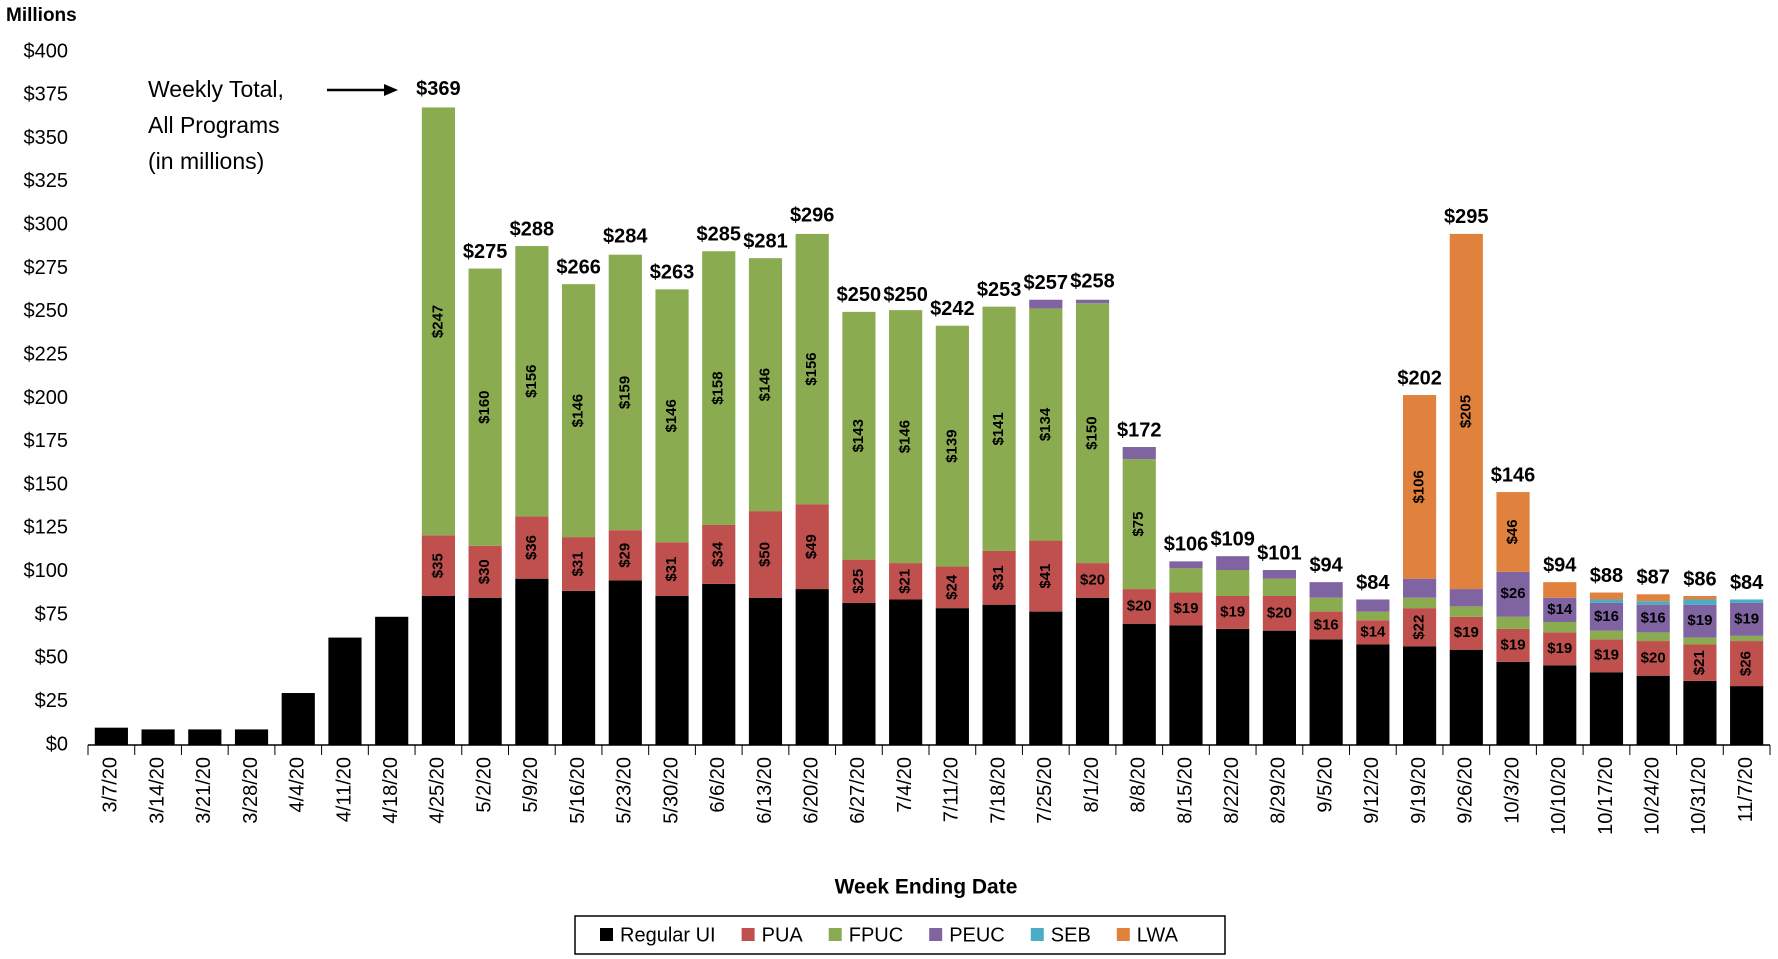  I want to click on segment-label: $37, so click(1699, 712).